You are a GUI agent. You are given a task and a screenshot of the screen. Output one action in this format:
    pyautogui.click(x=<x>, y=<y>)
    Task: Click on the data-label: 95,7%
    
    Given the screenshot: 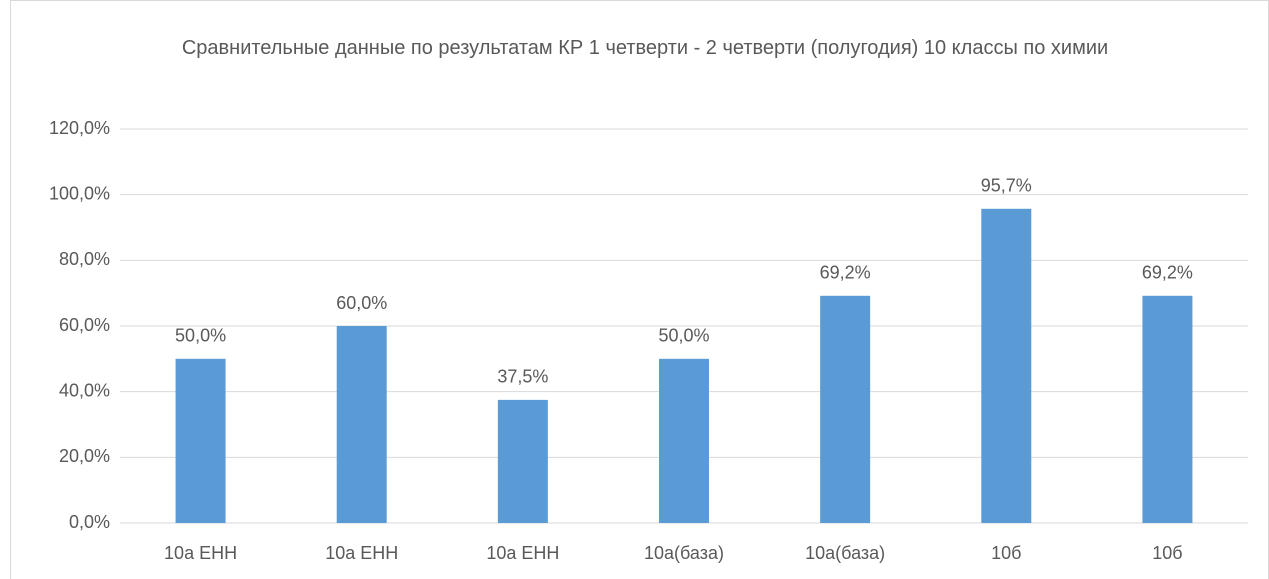 What is the action you would take?
    pyautogui.click(x=1006, y=186)
    